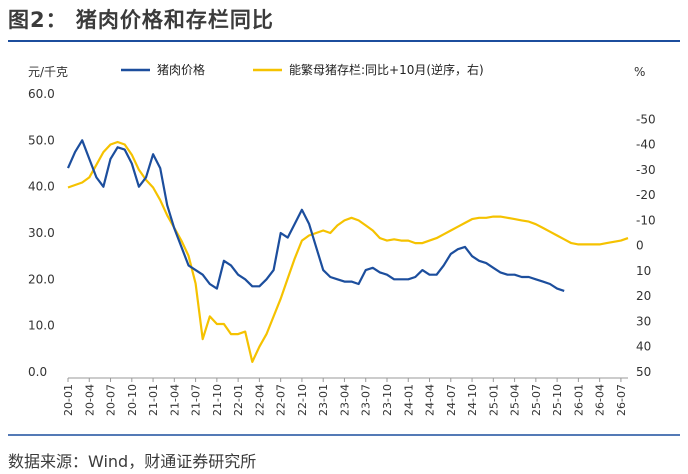  I want to click on x-tick-label: 26-07, so click(621, 400).